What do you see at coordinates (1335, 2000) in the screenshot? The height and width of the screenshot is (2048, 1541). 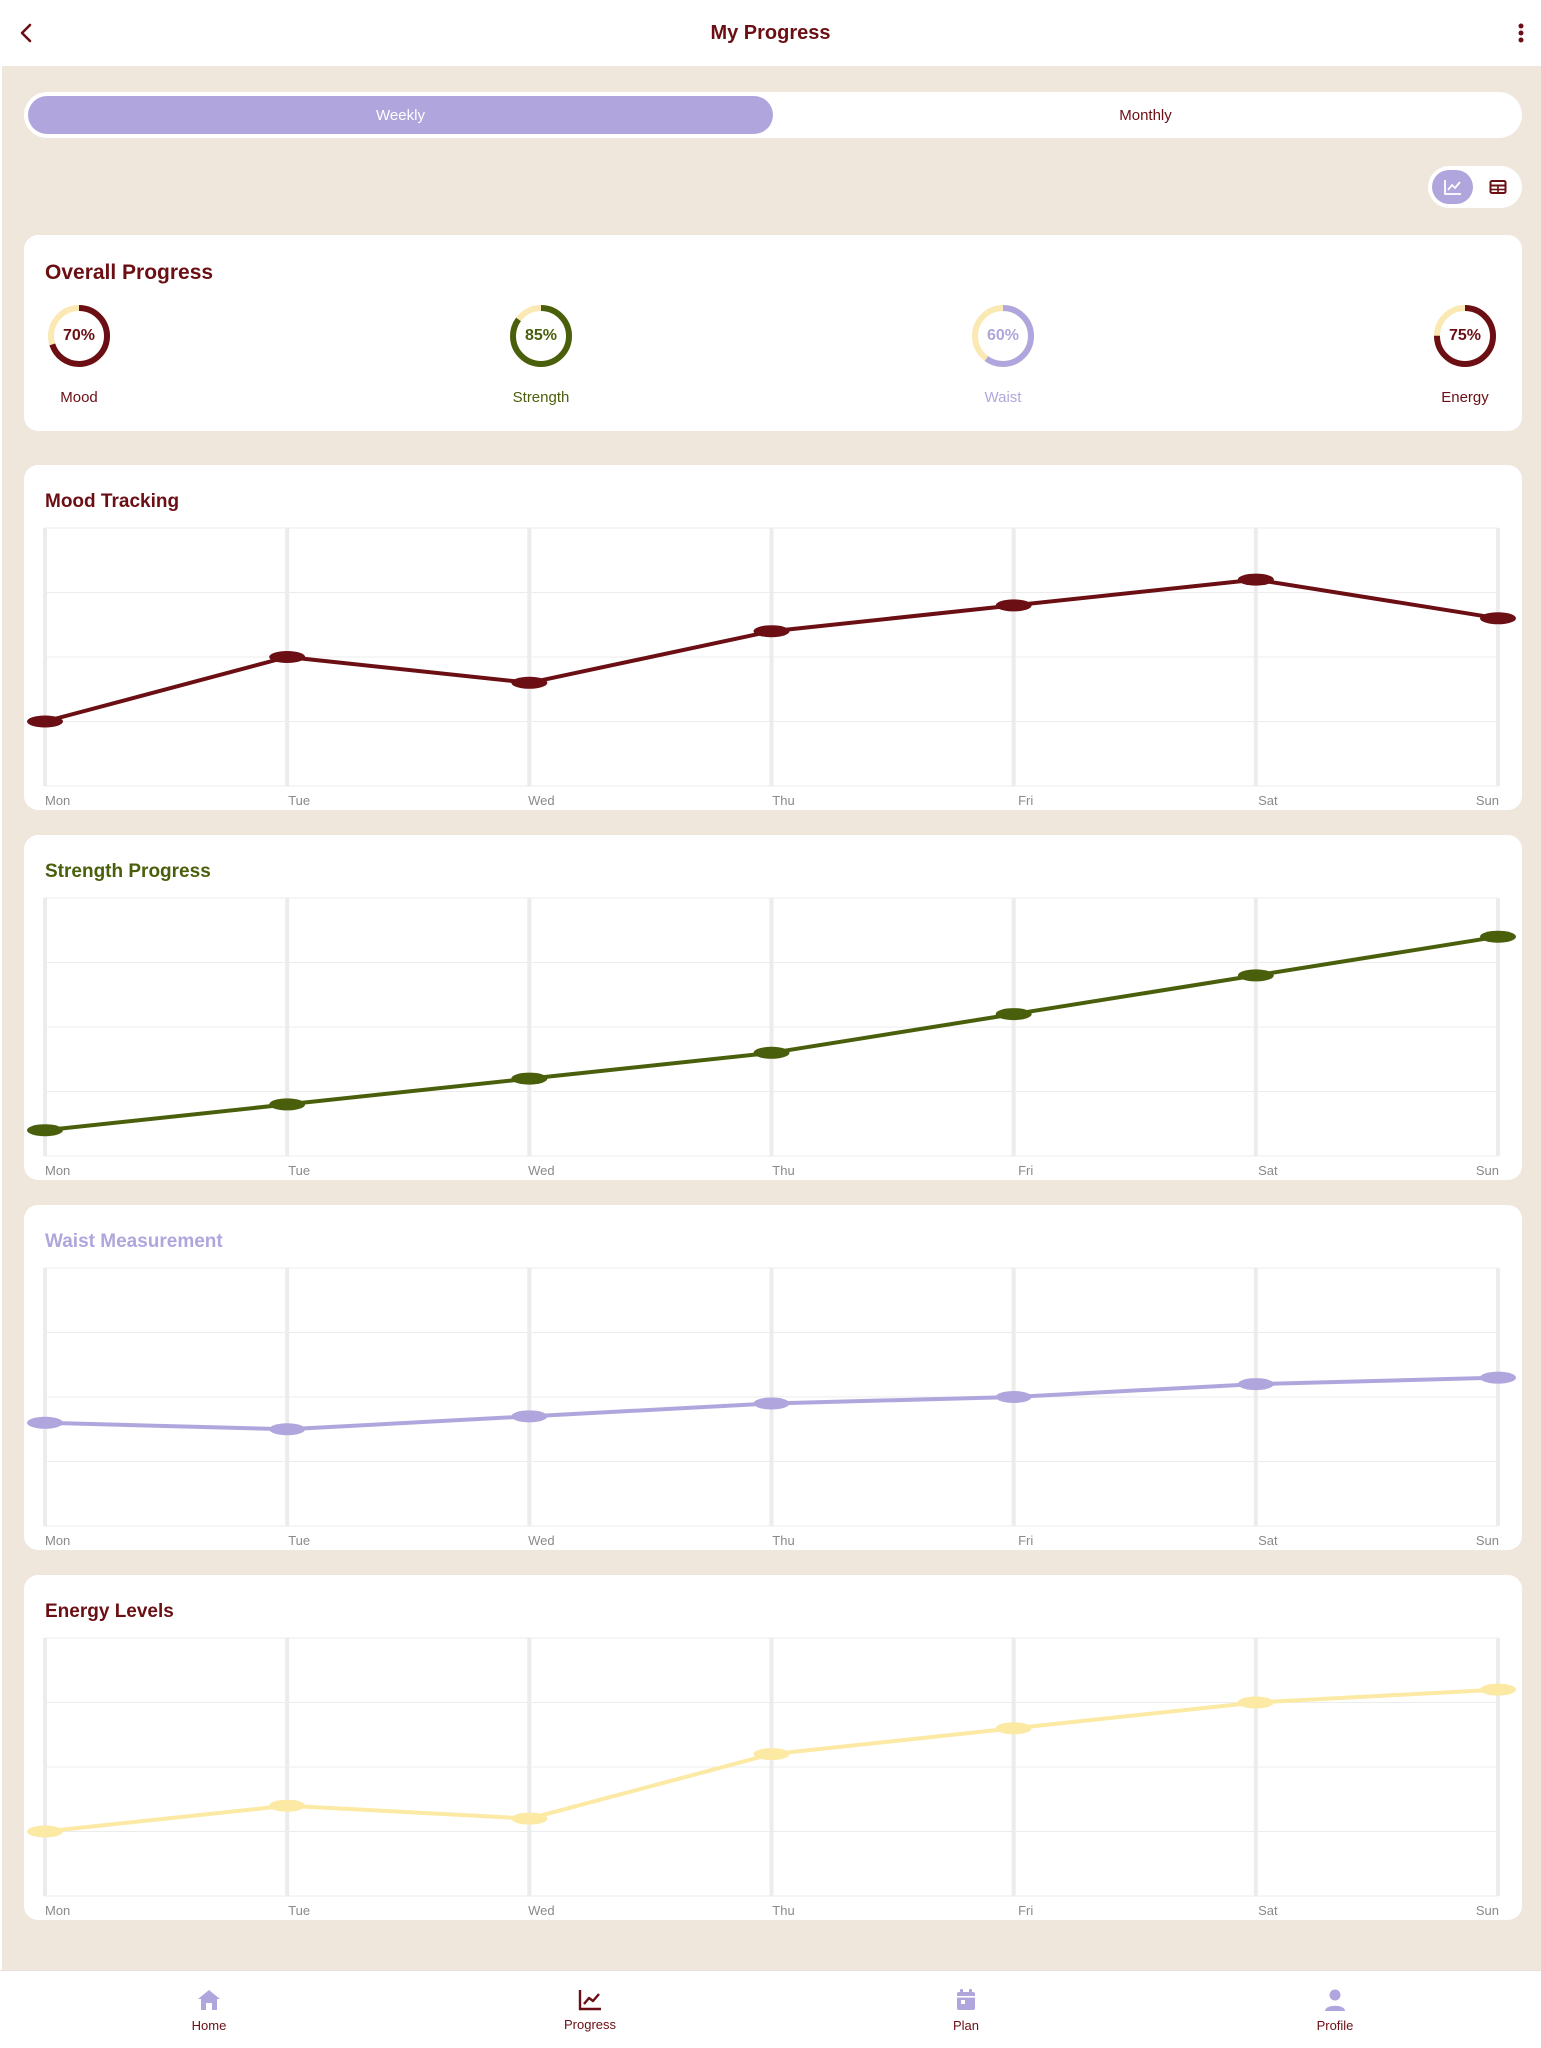 I see `person-icon` at bounding box center [1335, 2000].